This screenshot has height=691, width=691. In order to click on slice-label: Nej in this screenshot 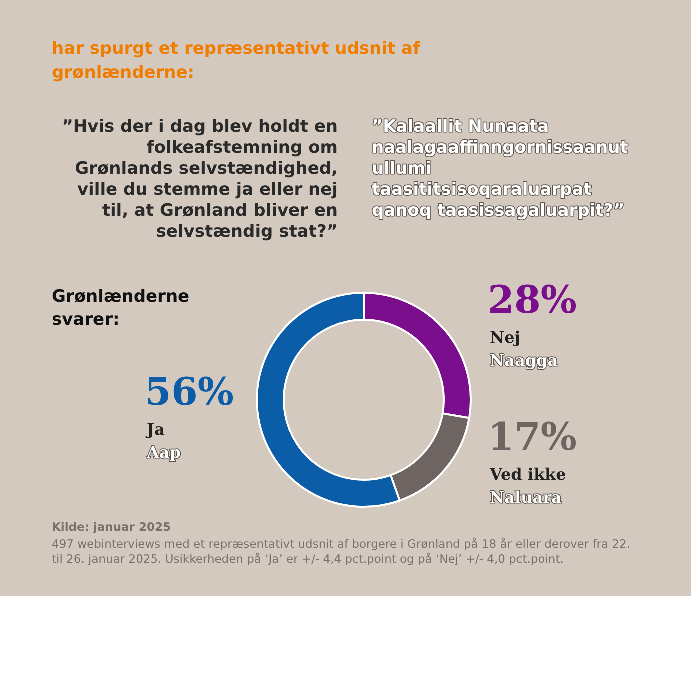, I will do `click(505, 337)`.